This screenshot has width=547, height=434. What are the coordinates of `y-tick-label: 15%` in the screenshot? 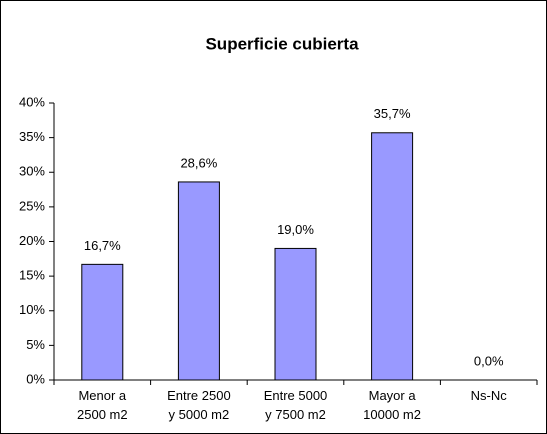 It's located at (32, 275).